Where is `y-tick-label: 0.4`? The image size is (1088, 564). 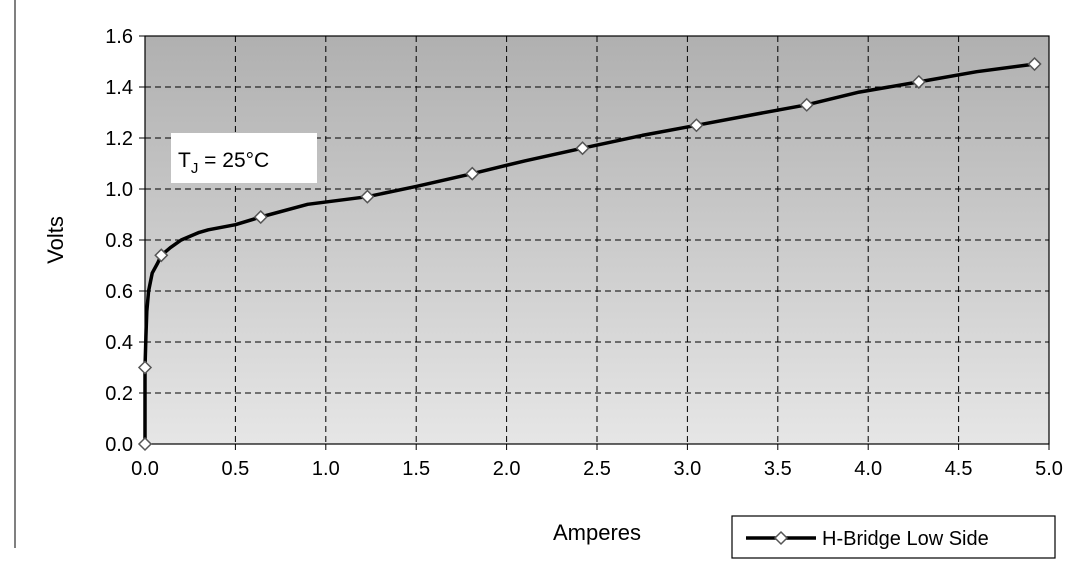
y-tick-label: 0.4 is located at coordinates (119, 343).